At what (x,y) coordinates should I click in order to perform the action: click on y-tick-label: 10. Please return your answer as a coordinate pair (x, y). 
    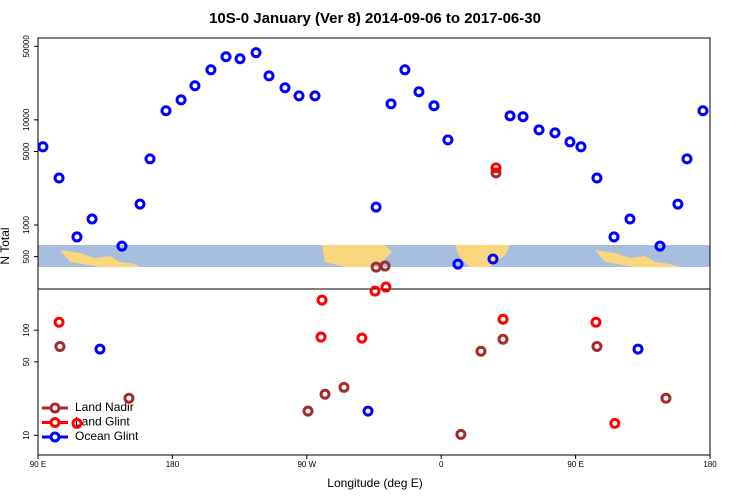
    Looking at the image, I should click on (26, 434).